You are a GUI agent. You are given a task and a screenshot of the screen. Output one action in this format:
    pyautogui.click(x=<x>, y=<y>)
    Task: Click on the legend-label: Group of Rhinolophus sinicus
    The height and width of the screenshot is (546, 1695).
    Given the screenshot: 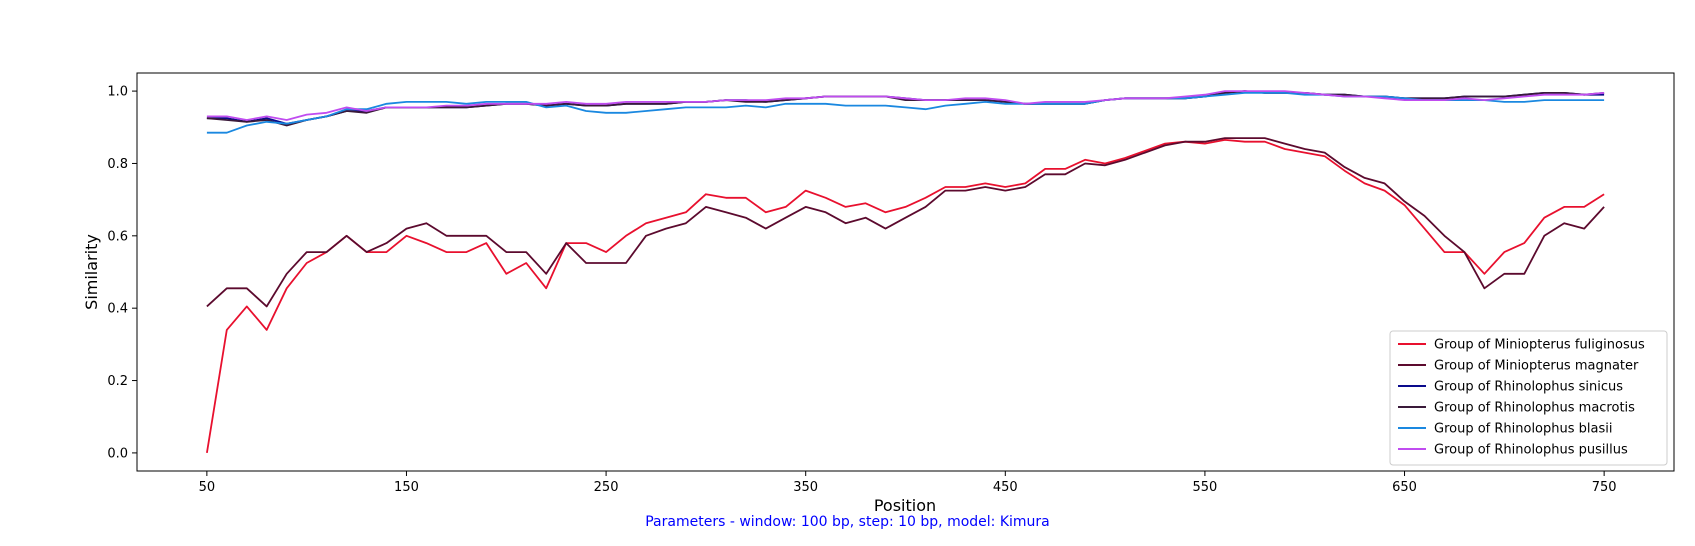 What is the action you would take?
    pyautogui.click(x=1528, y=387)
    